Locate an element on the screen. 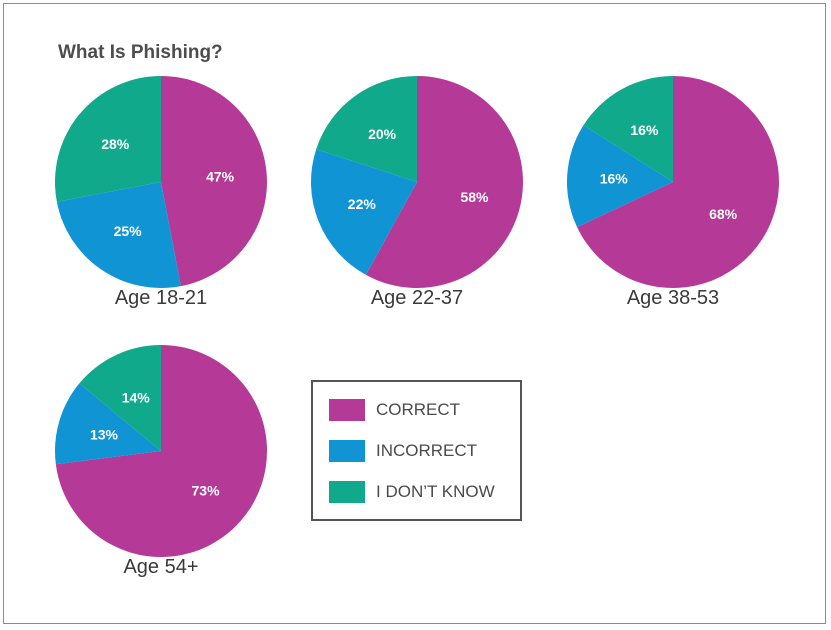 Image resolution: width=831 pixels, height=630 pixels. legend-label: INCORRECT is located at coordinates (427, 450).